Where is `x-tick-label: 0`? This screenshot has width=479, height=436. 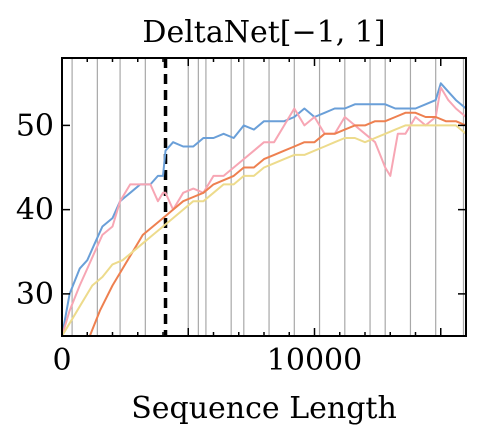 x-tick-label: 0 is located at coordinates (61, 360).